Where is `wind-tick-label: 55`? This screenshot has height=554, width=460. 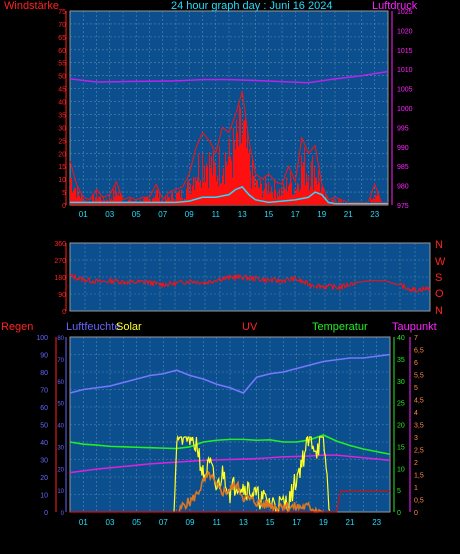 wind-tick-label: 55 is located at coordinates (62, 64).